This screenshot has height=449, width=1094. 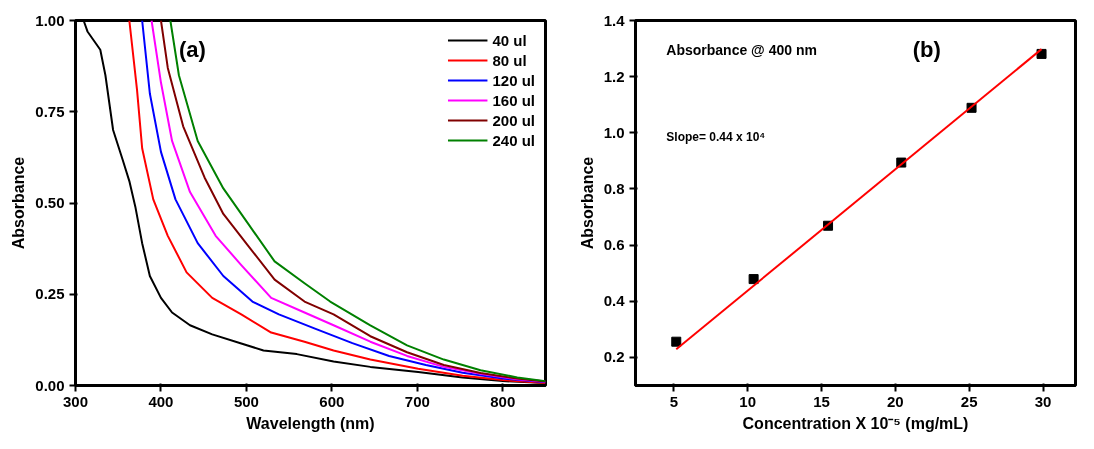 I want to click on y-tick-label: 1.4, so click(x=614, y=20).